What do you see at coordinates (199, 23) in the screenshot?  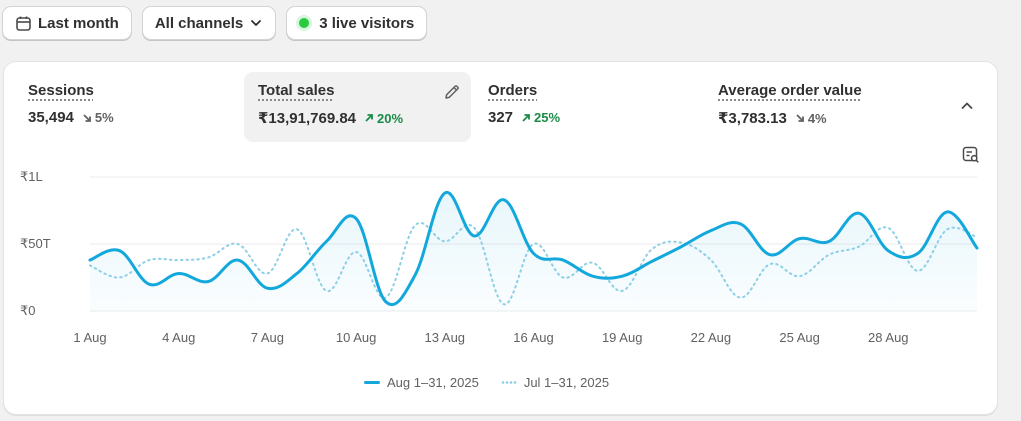 I see `channels-label: All channels` at bounding box center [199, 23].